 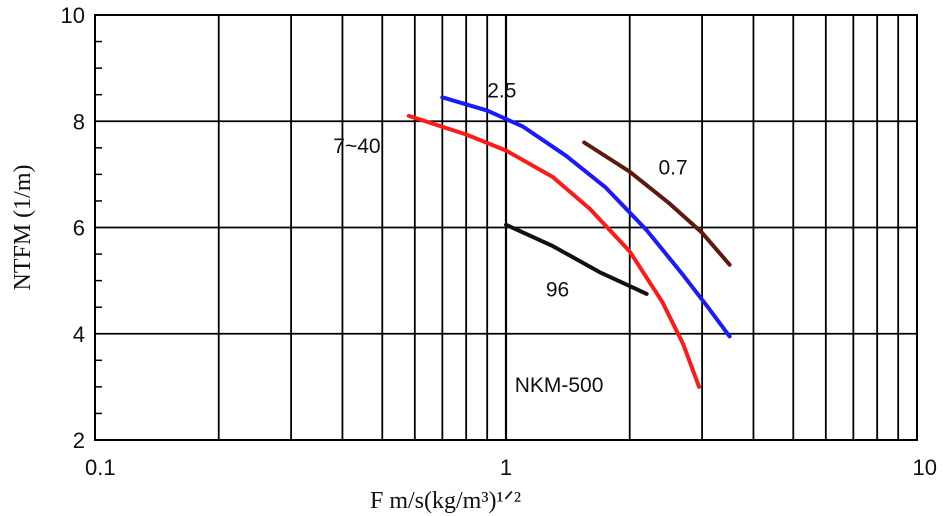 I want to click on y-tick-label: 10, so click(x=73, y=15).